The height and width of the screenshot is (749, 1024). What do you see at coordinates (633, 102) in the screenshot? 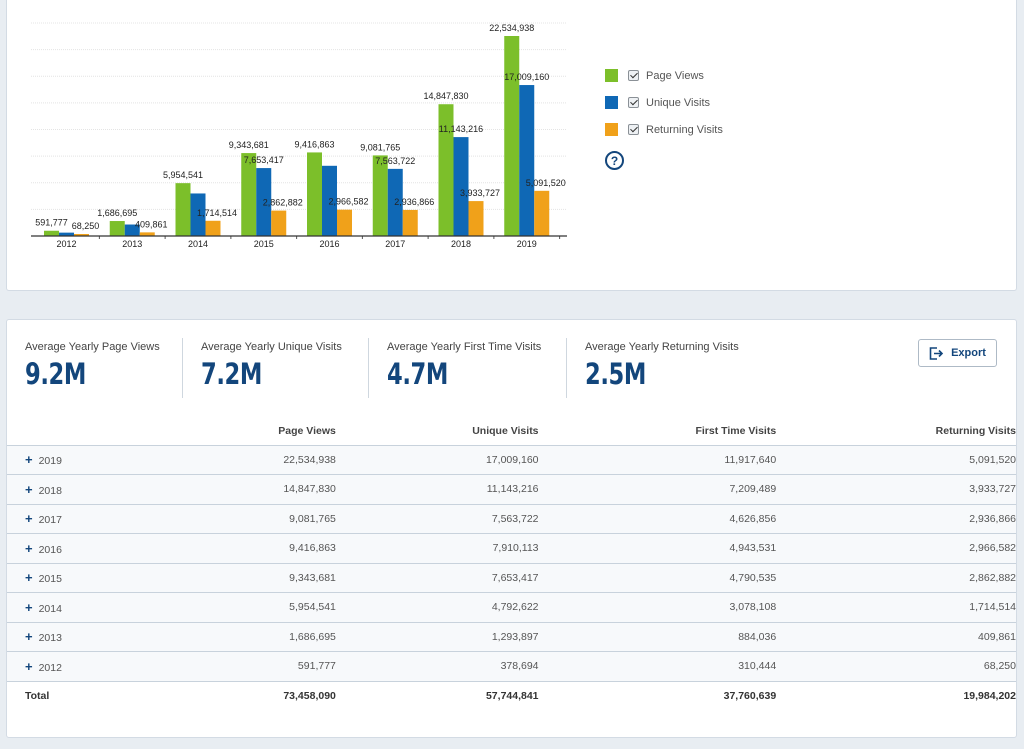
I see `checkbox-unique-visits` at bounding box center [633, 102].